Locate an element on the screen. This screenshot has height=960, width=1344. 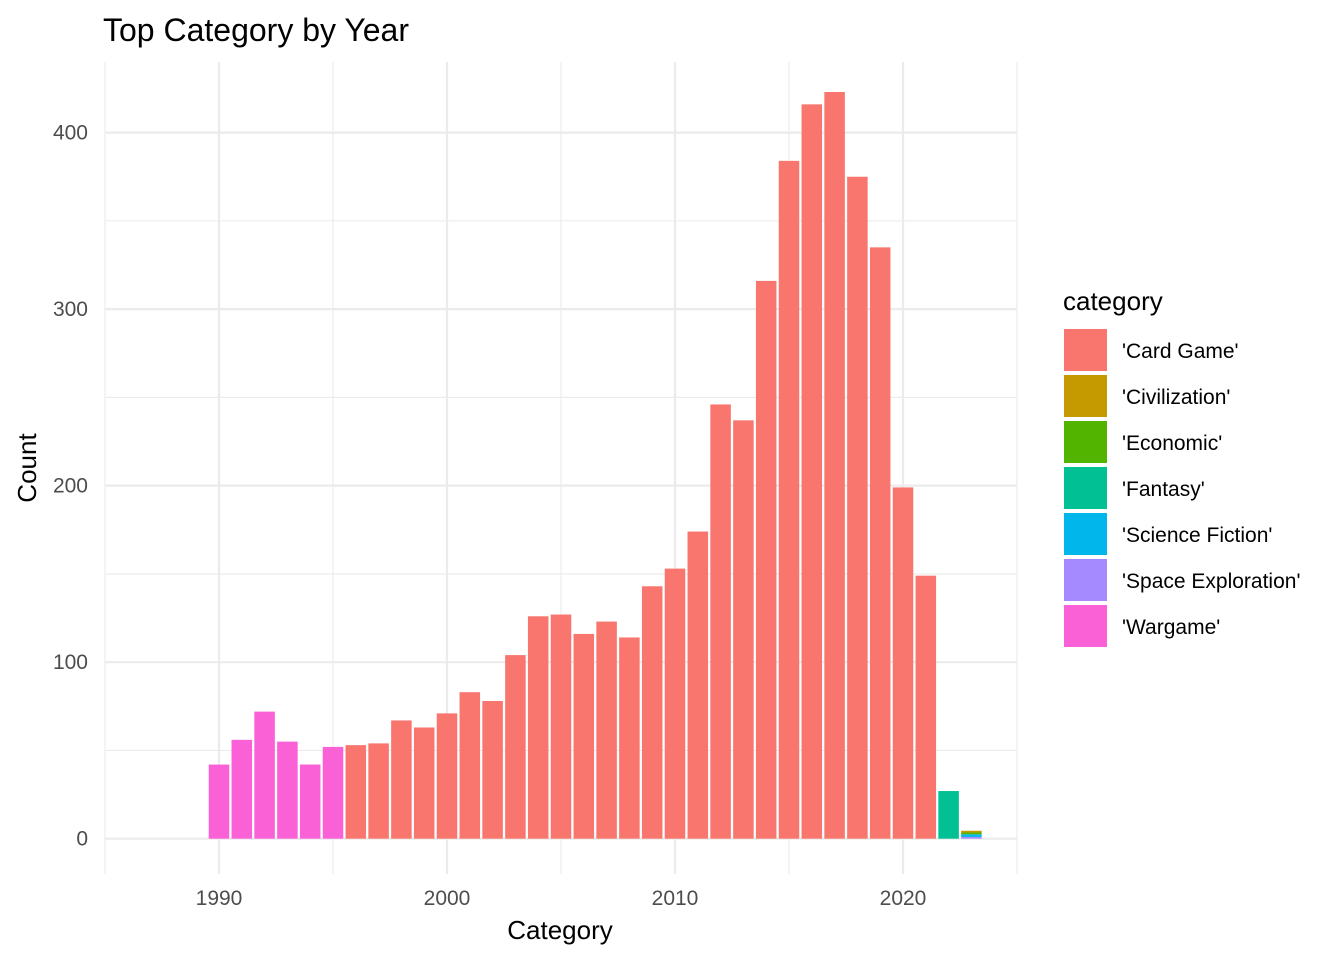
y-tick-label: 200 is located at coordinates (70, 486).